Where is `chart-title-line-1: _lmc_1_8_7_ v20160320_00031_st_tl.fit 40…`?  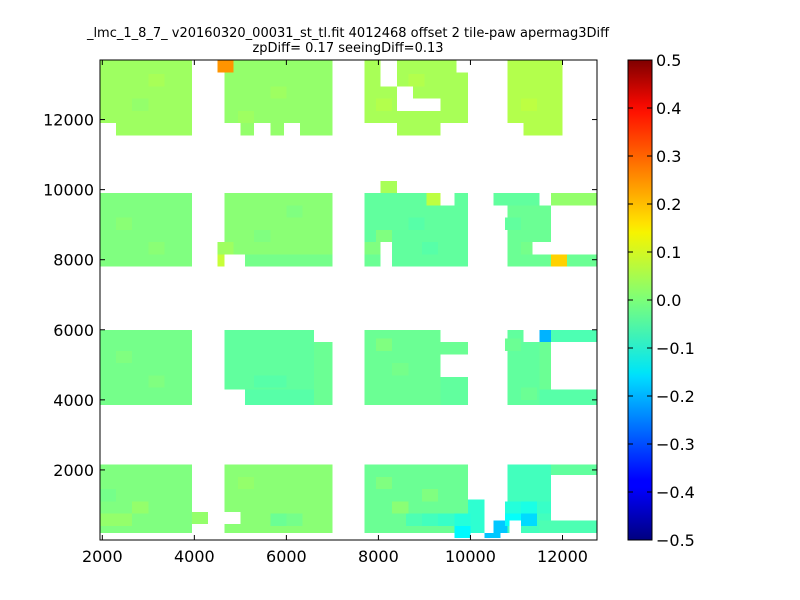 chart-title-line-1: _lmc_1_8_7_ v20160320_00031_st_tl.fit 40… is located at coordinates (348, 33).